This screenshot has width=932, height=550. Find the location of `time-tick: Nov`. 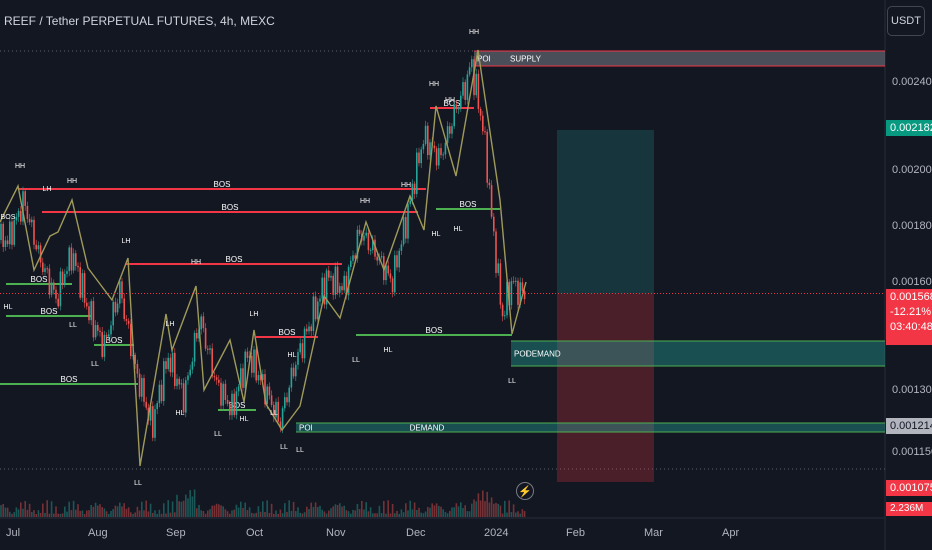

time-tick: Nov is located at coordinates (336, 533).